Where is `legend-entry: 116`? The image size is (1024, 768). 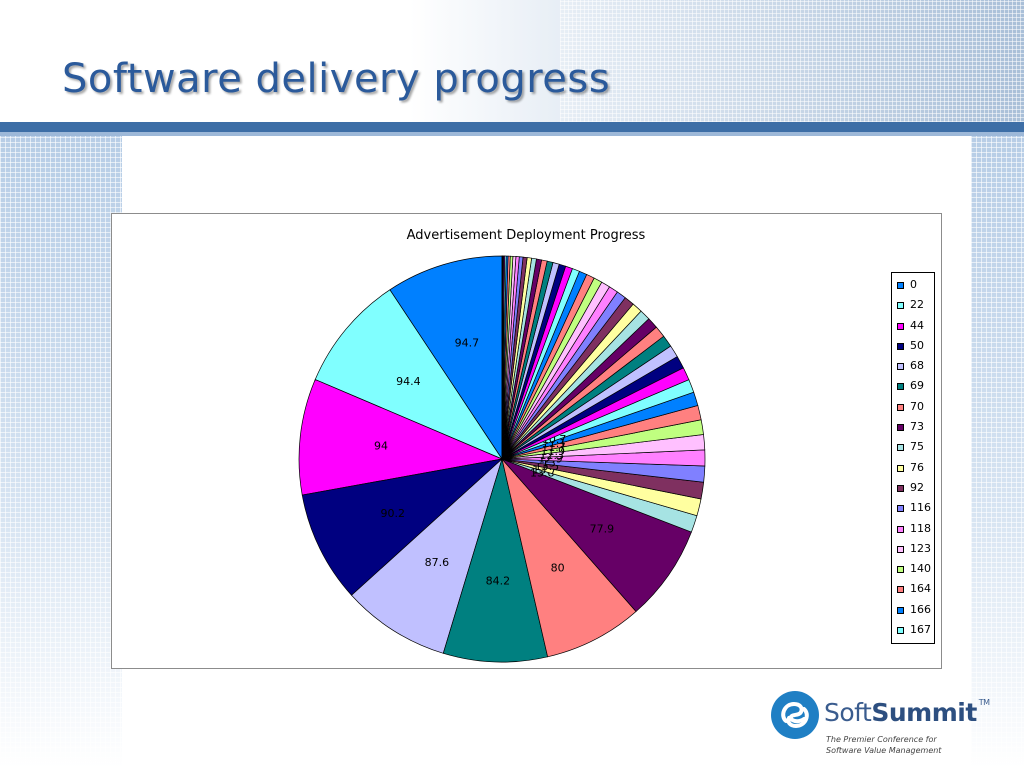
legend-entry: 116 is located at coordinates (913, 510).